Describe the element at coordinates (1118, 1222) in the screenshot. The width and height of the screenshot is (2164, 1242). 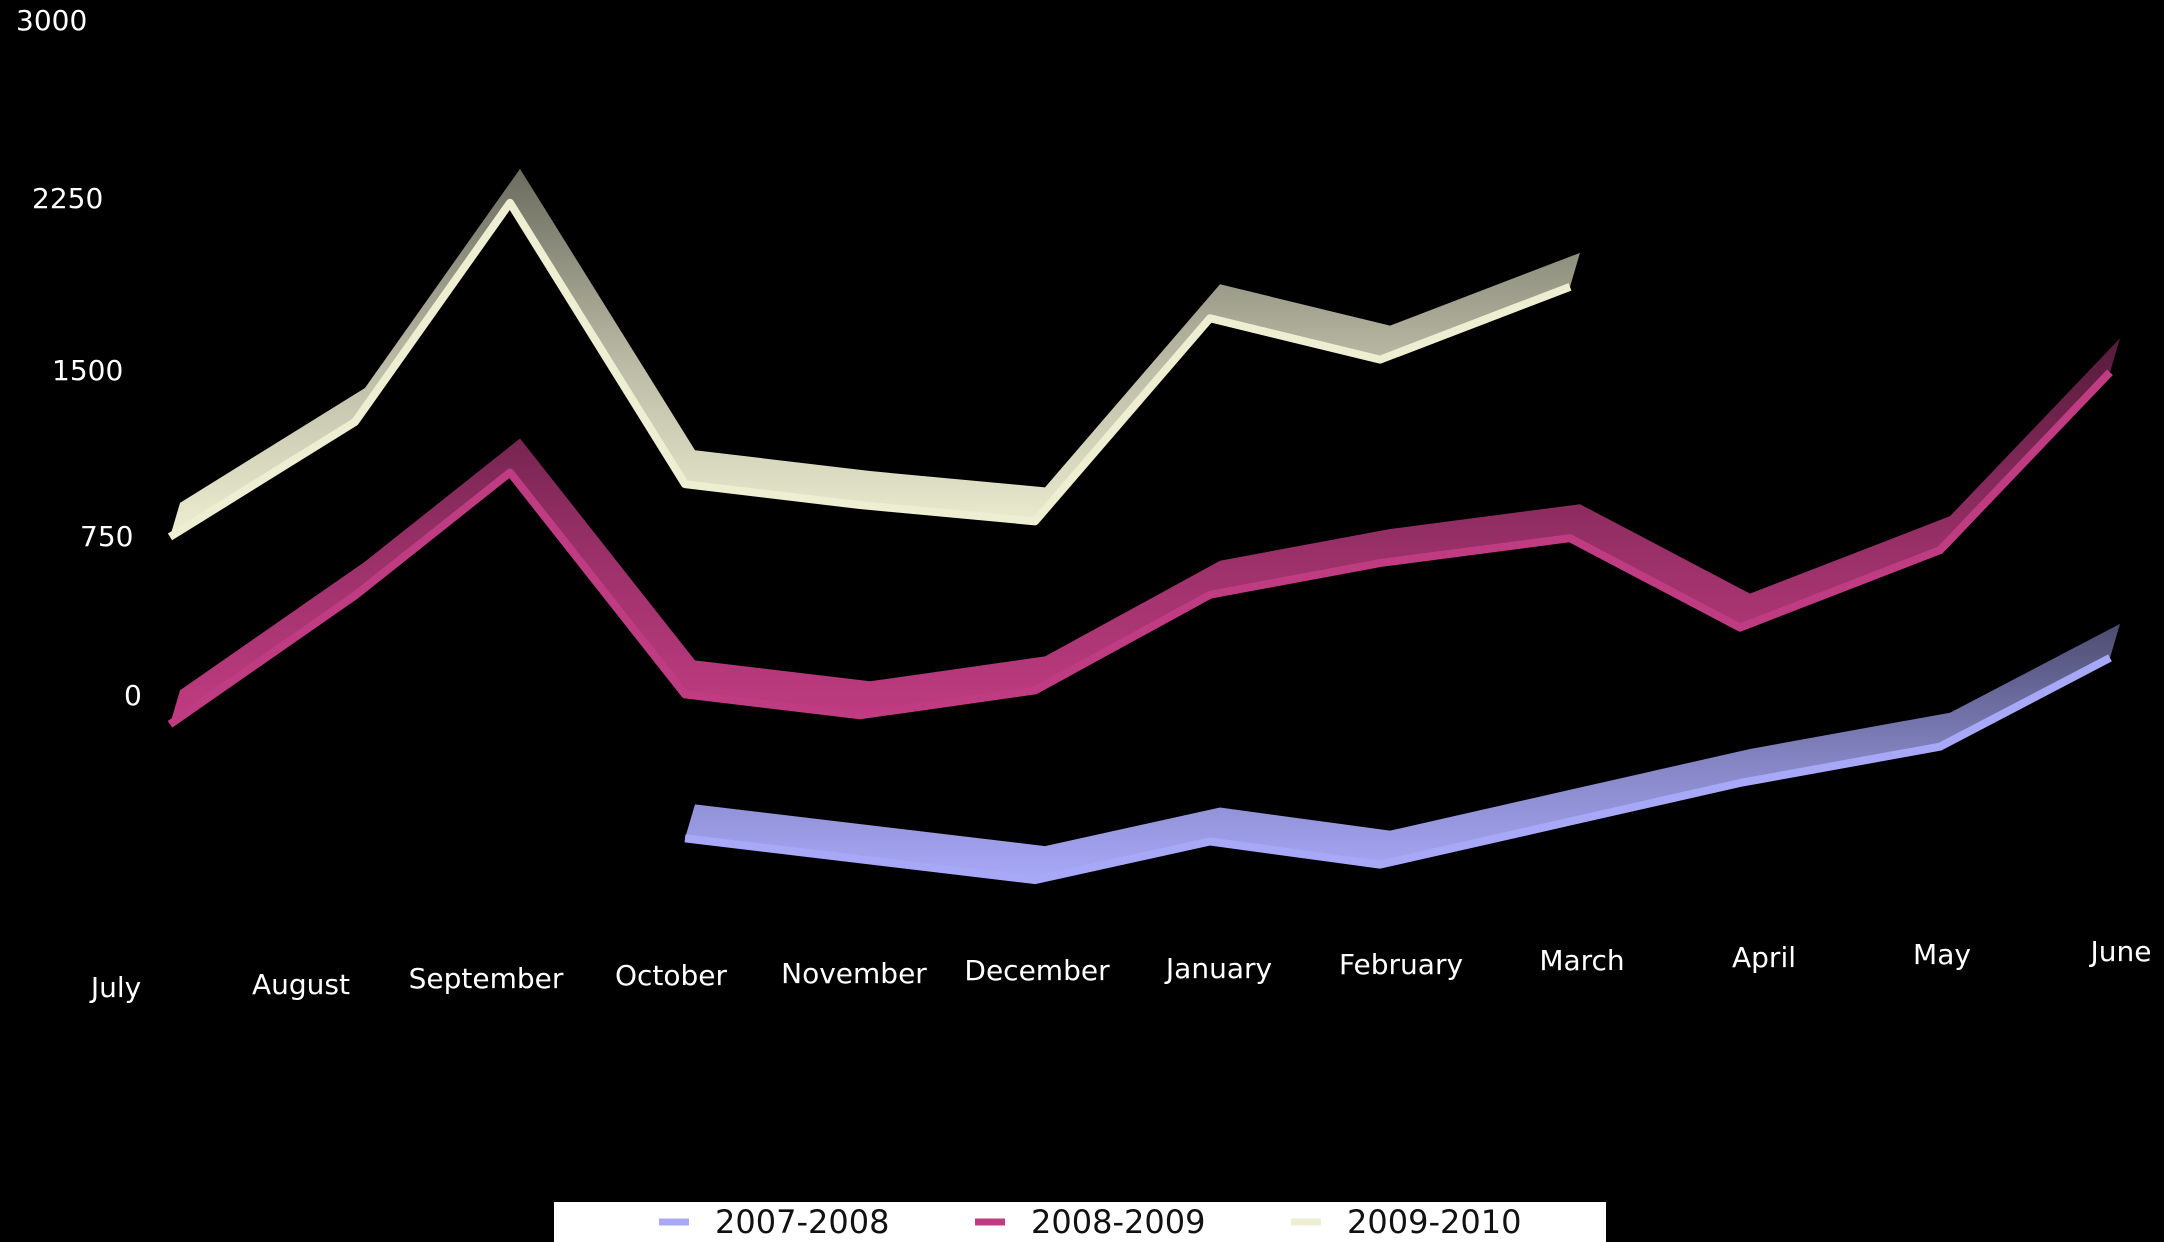
I see `legend-label: 2008-2009` at that location.